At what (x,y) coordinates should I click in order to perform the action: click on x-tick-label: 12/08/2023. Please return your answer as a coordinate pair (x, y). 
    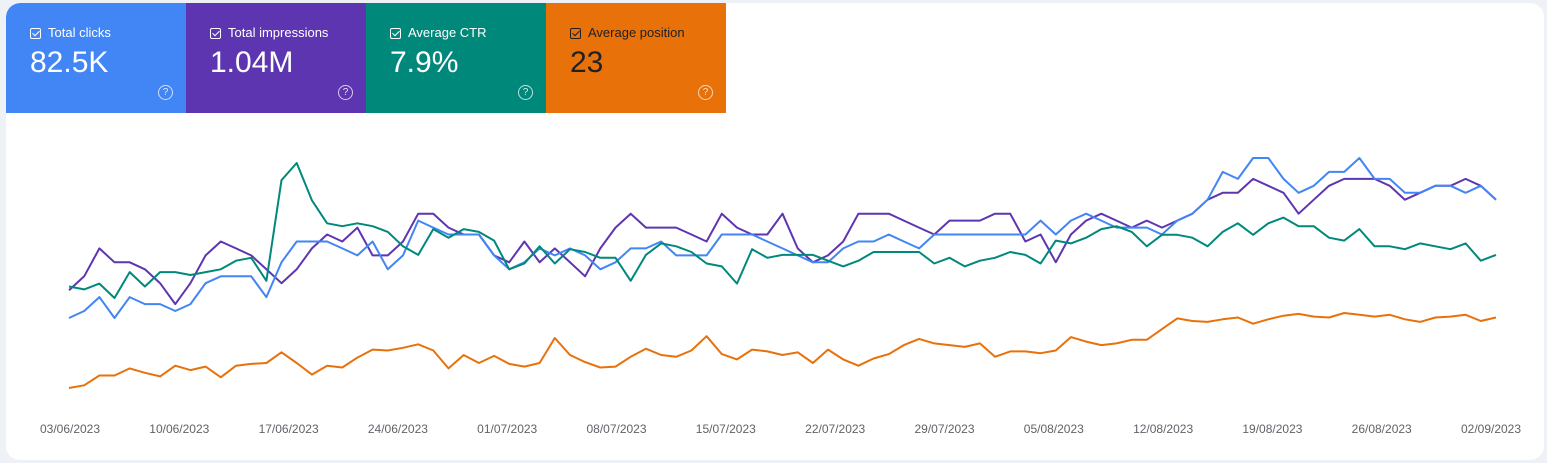
    Looking at the image, I should click on (1163, 429).